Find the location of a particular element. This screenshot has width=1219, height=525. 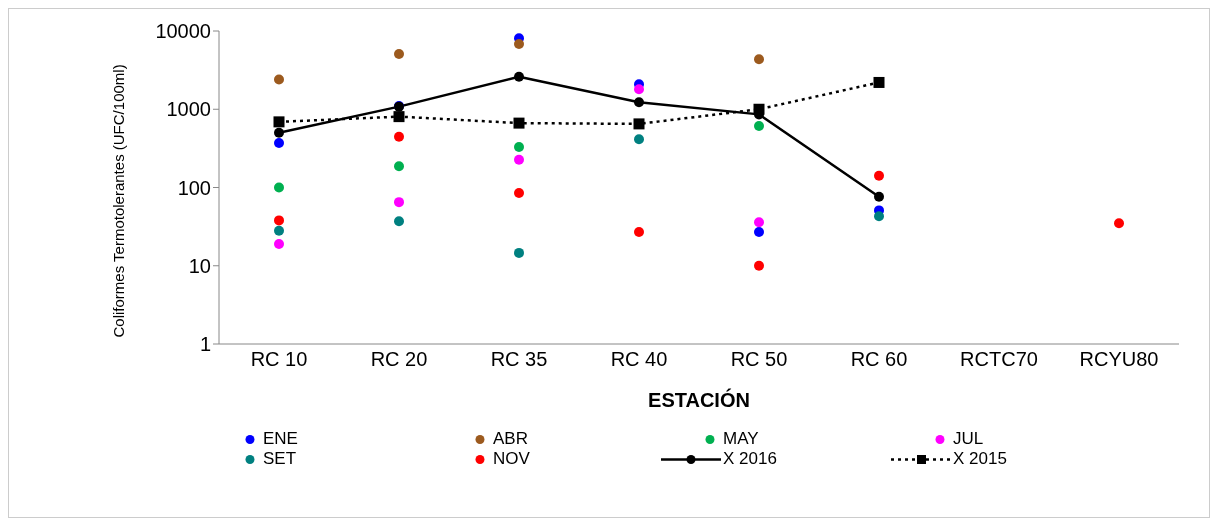

legend-label: MAY is located at coordinates (741, 439).